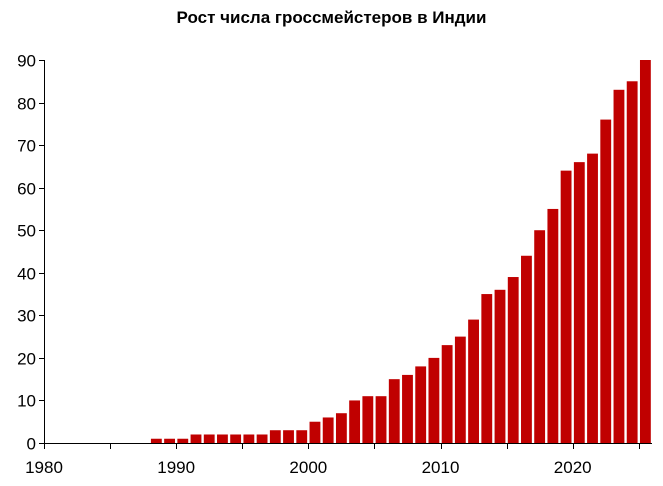 The image size is (663, 486). Describe the element at coordinates (222, 438) in the screenshot. I see `bar-1993` at that location.